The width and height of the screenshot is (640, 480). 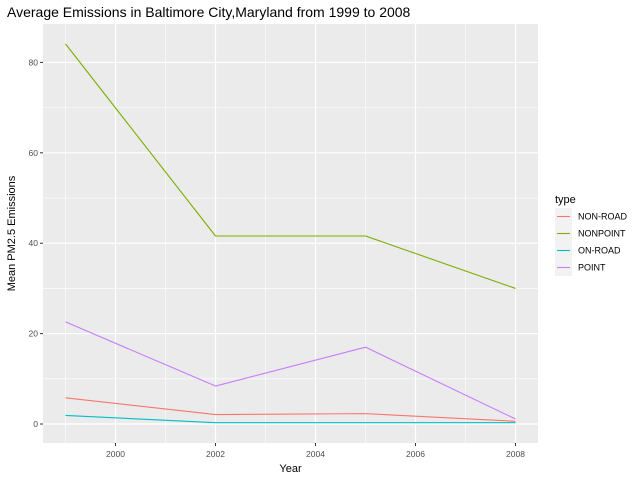 What do you see at coordinates (290, 409) in the screenshot?
I see `series-line-non-road` at bounding box center [290, 409].